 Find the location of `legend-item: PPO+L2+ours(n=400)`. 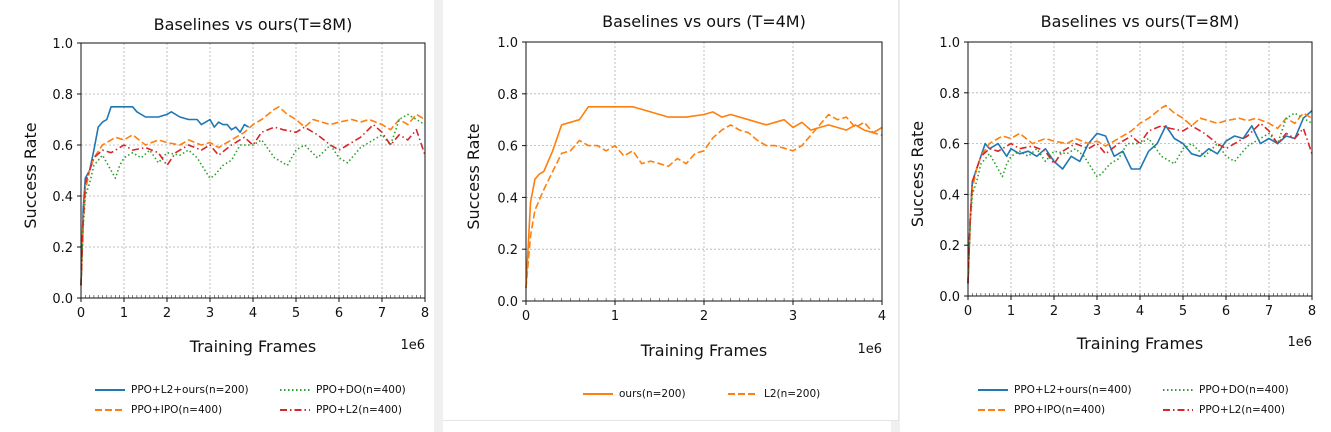

legend-item: PPO+L2+ours(n=400) is located at coordinates (1055, 390).